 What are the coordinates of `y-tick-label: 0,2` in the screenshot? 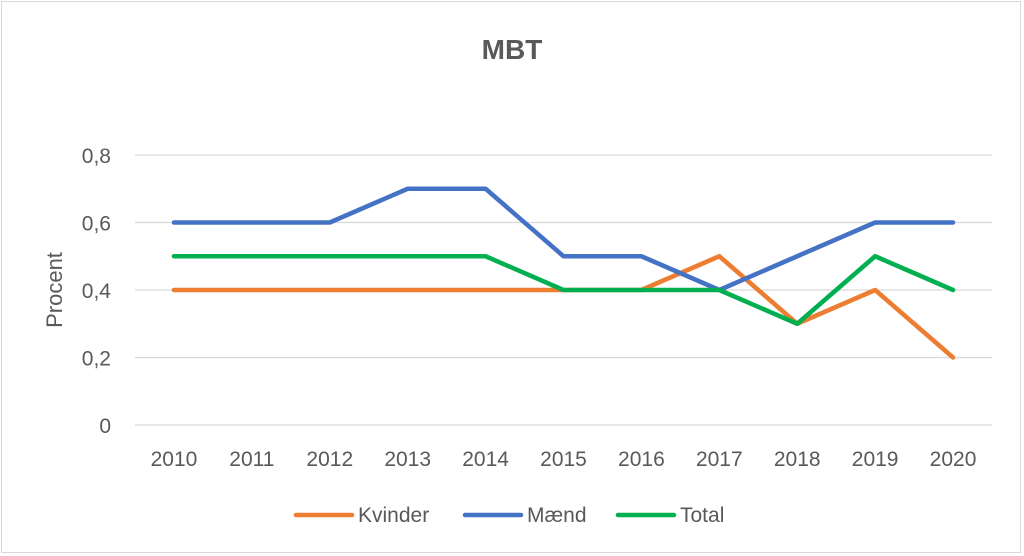 It's located at (96, 359).